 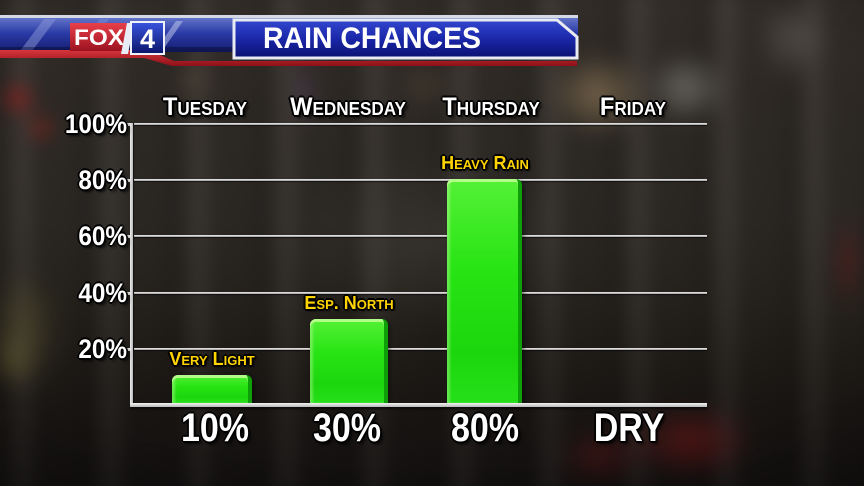 What do you see at coordinates (348, 107) in the screenshot?
I see `day-header-wednesday: Wednesday` at bounding box center [348, 107].